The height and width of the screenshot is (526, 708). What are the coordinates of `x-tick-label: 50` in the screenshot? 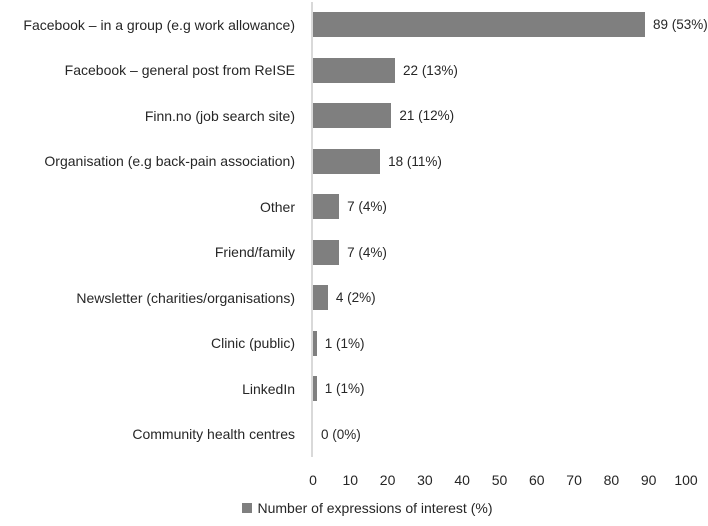 It's located at (499, 480).